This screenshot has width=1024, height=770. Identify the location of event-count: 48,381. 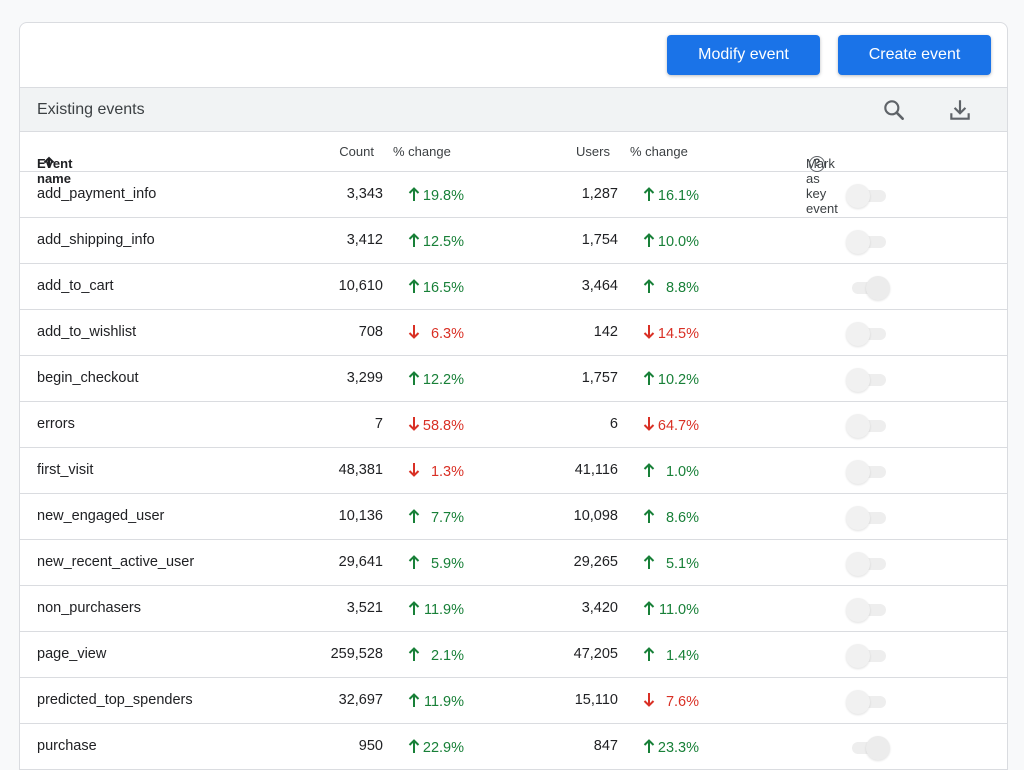
(360, 470).